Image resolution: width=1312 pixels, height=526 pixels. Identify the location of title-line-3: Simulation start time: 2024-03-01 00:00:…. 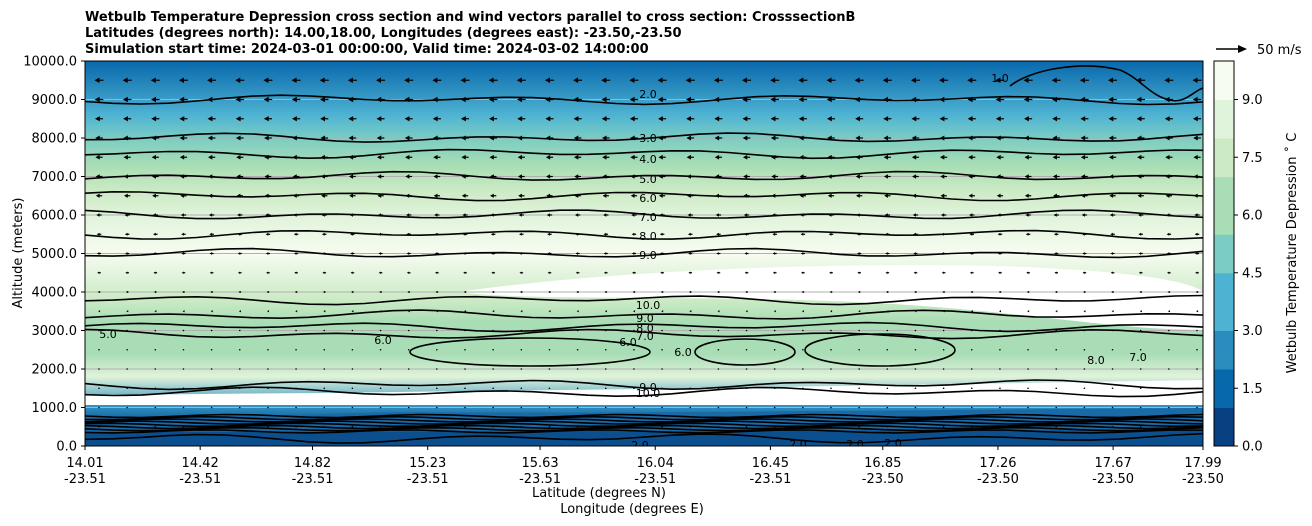
(367, 49).